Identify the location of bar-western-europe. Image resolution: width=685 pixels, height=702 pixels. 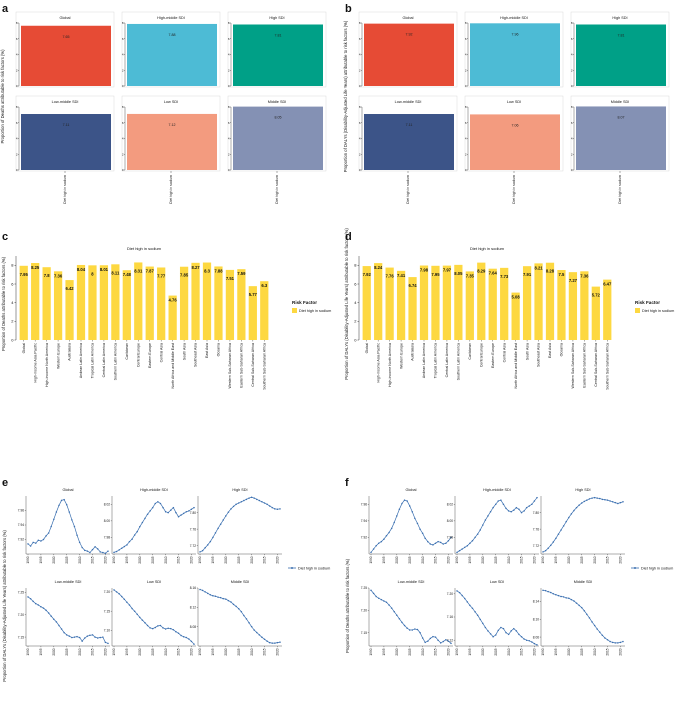
(401, 305).